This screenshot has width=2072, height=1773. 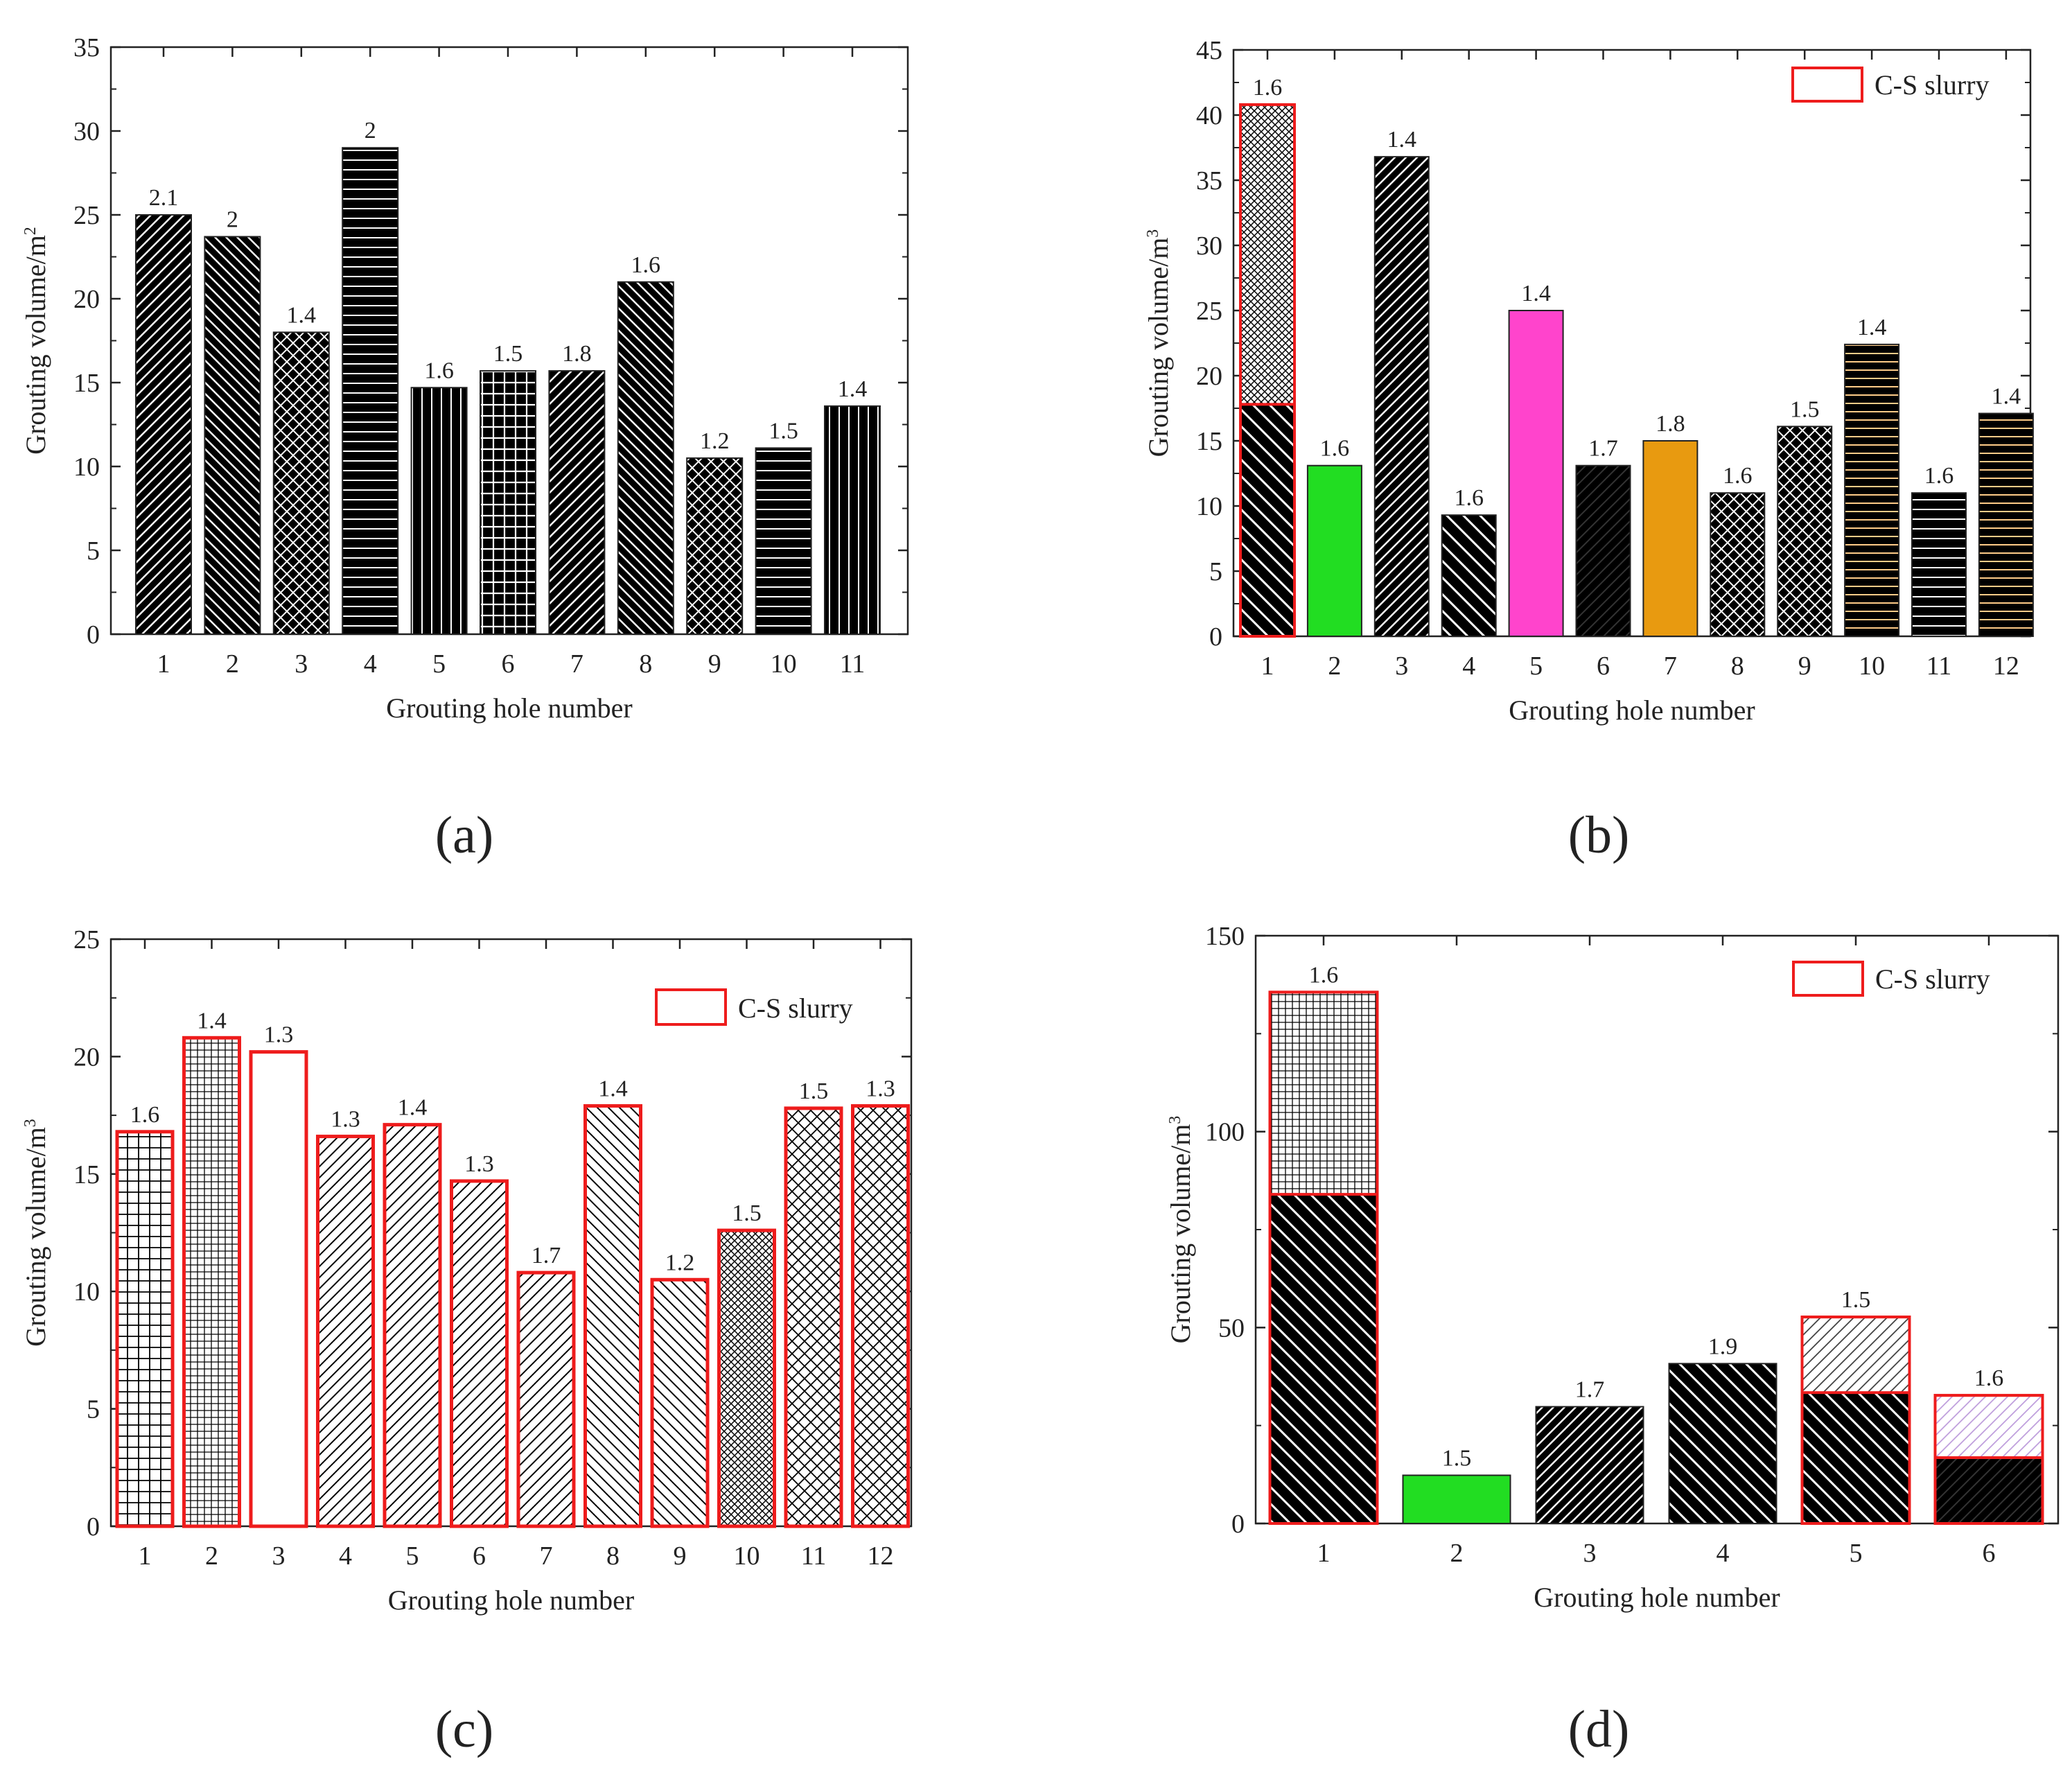 What do you see at coordinates (577, 354) in the screenshot?
I see `data-label-hole-7: 1.8` at bounding box center [577, 354].